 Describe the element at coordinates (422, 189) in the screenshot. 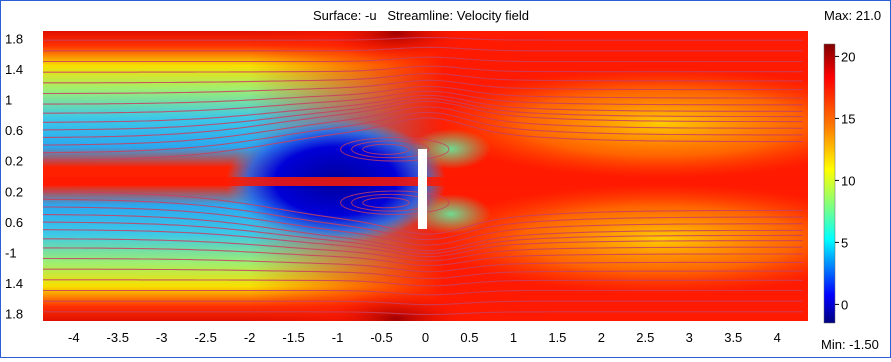

I see `obstacle-plate` at that location.